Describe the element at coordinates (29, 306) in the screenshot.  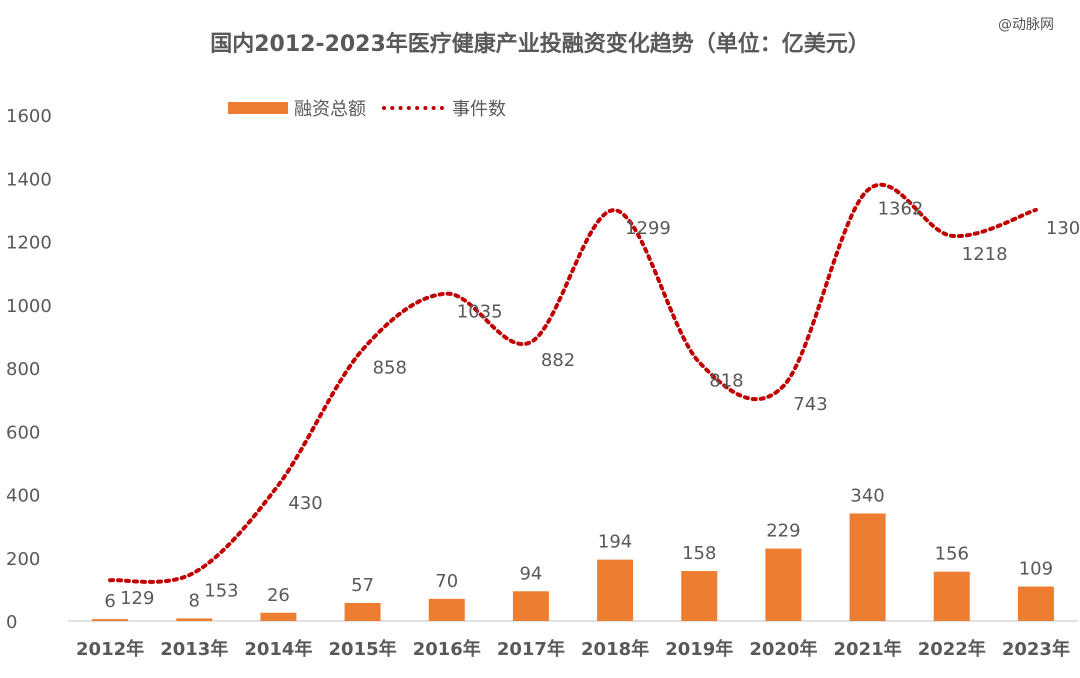
I see `y-tick-label: 1000` at that location.